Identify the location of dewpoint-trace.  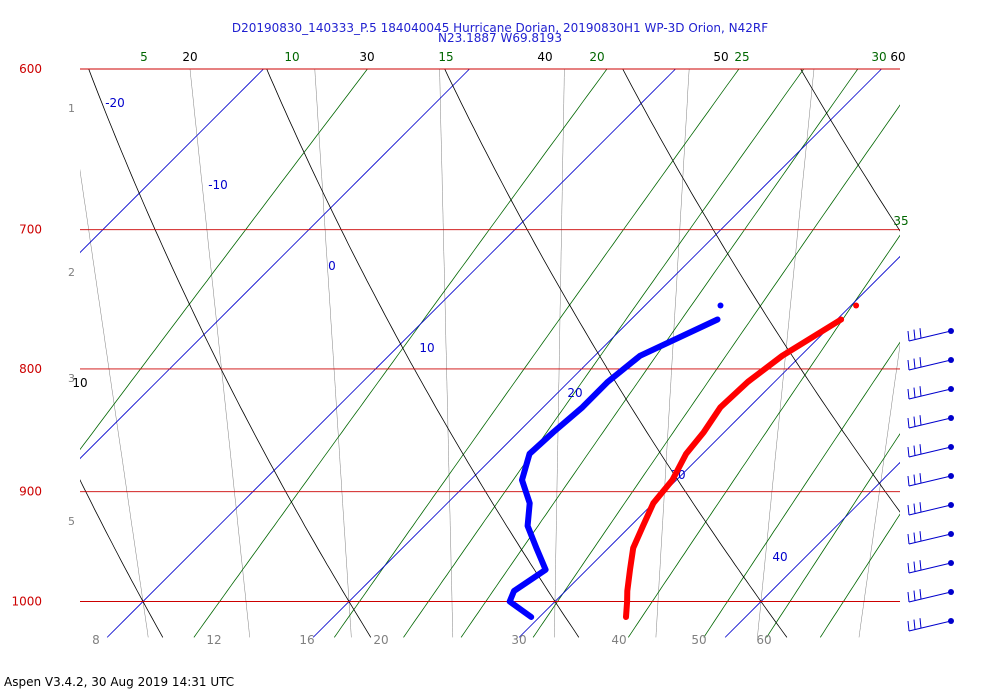
(613, 468).